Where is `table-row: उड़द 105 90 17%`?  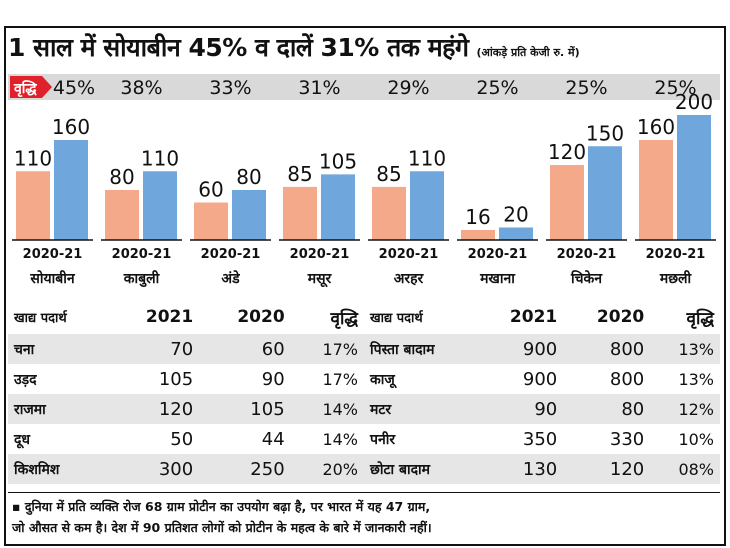 table-row: उड़द 105 90 17% is located at coordinates (186, 379).